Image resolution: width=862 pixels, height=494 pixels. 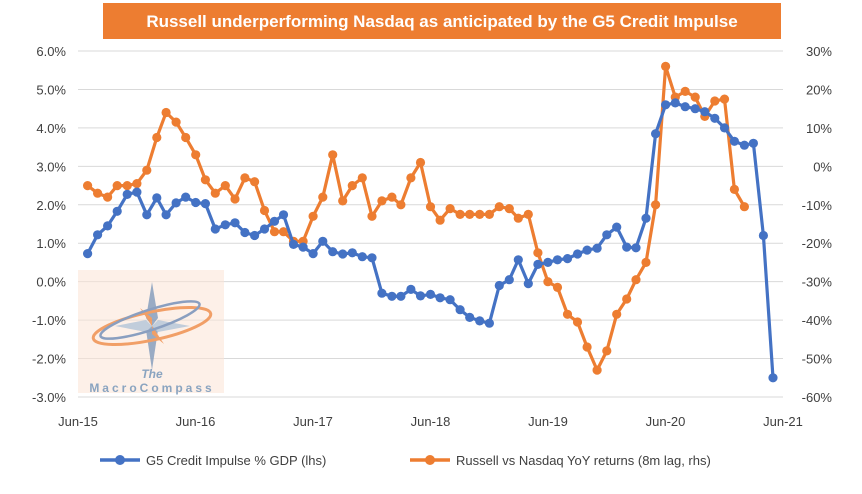 I want to click on x-tick-label: Jun-18, so click(x=431, y=421).